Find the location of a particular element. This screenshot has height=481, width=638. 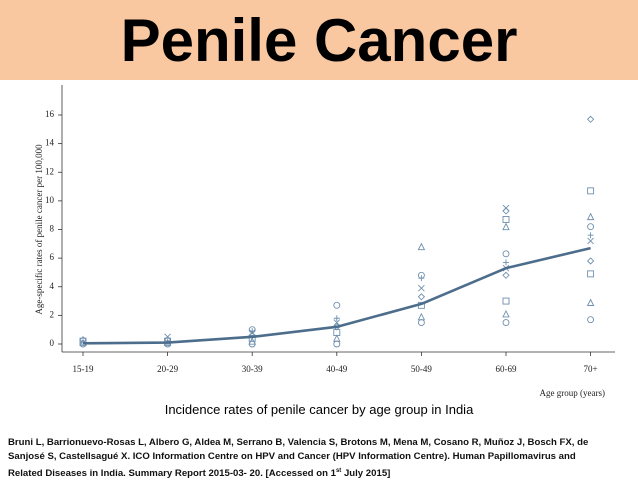

y-tick-label: 12 is located at coordinates (49, 171).